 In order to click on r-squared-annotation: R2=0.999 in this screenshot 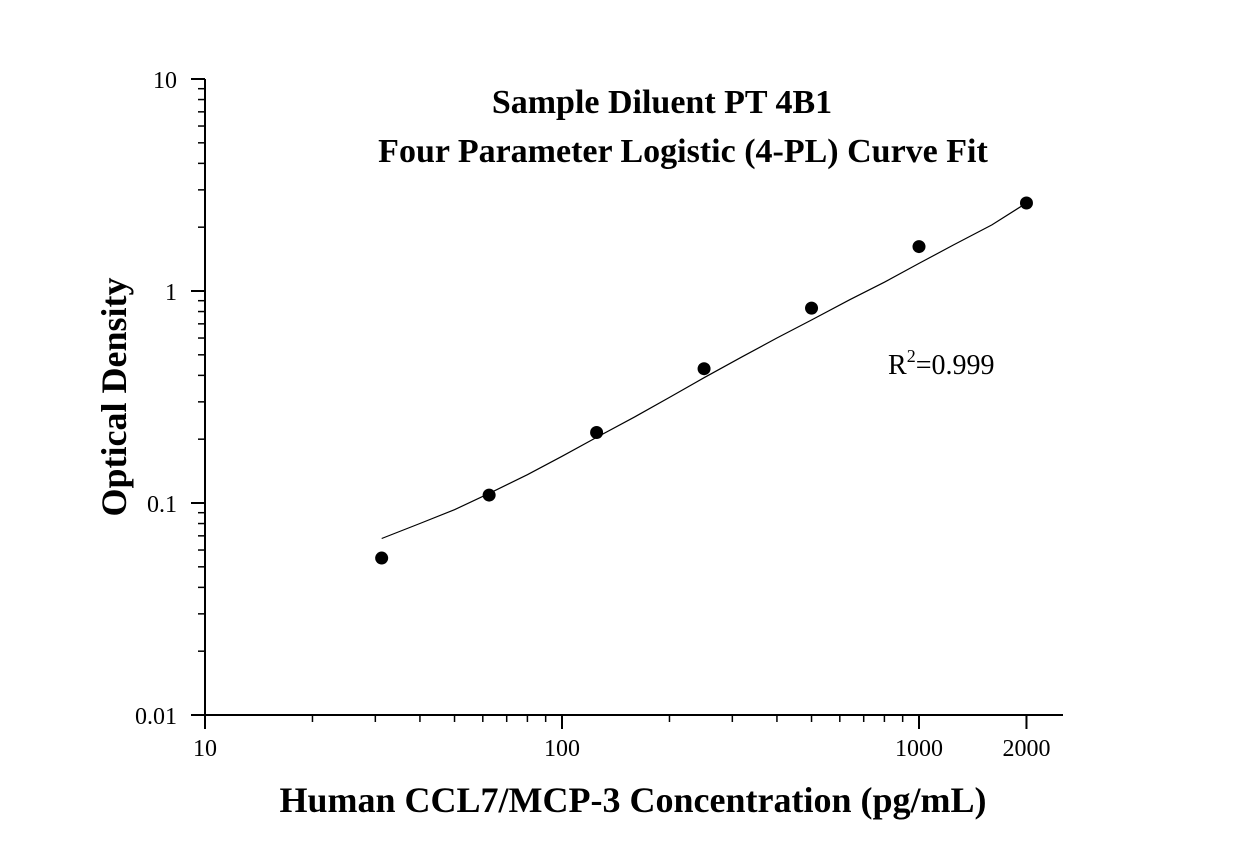, I will do `click(941, 363)`.